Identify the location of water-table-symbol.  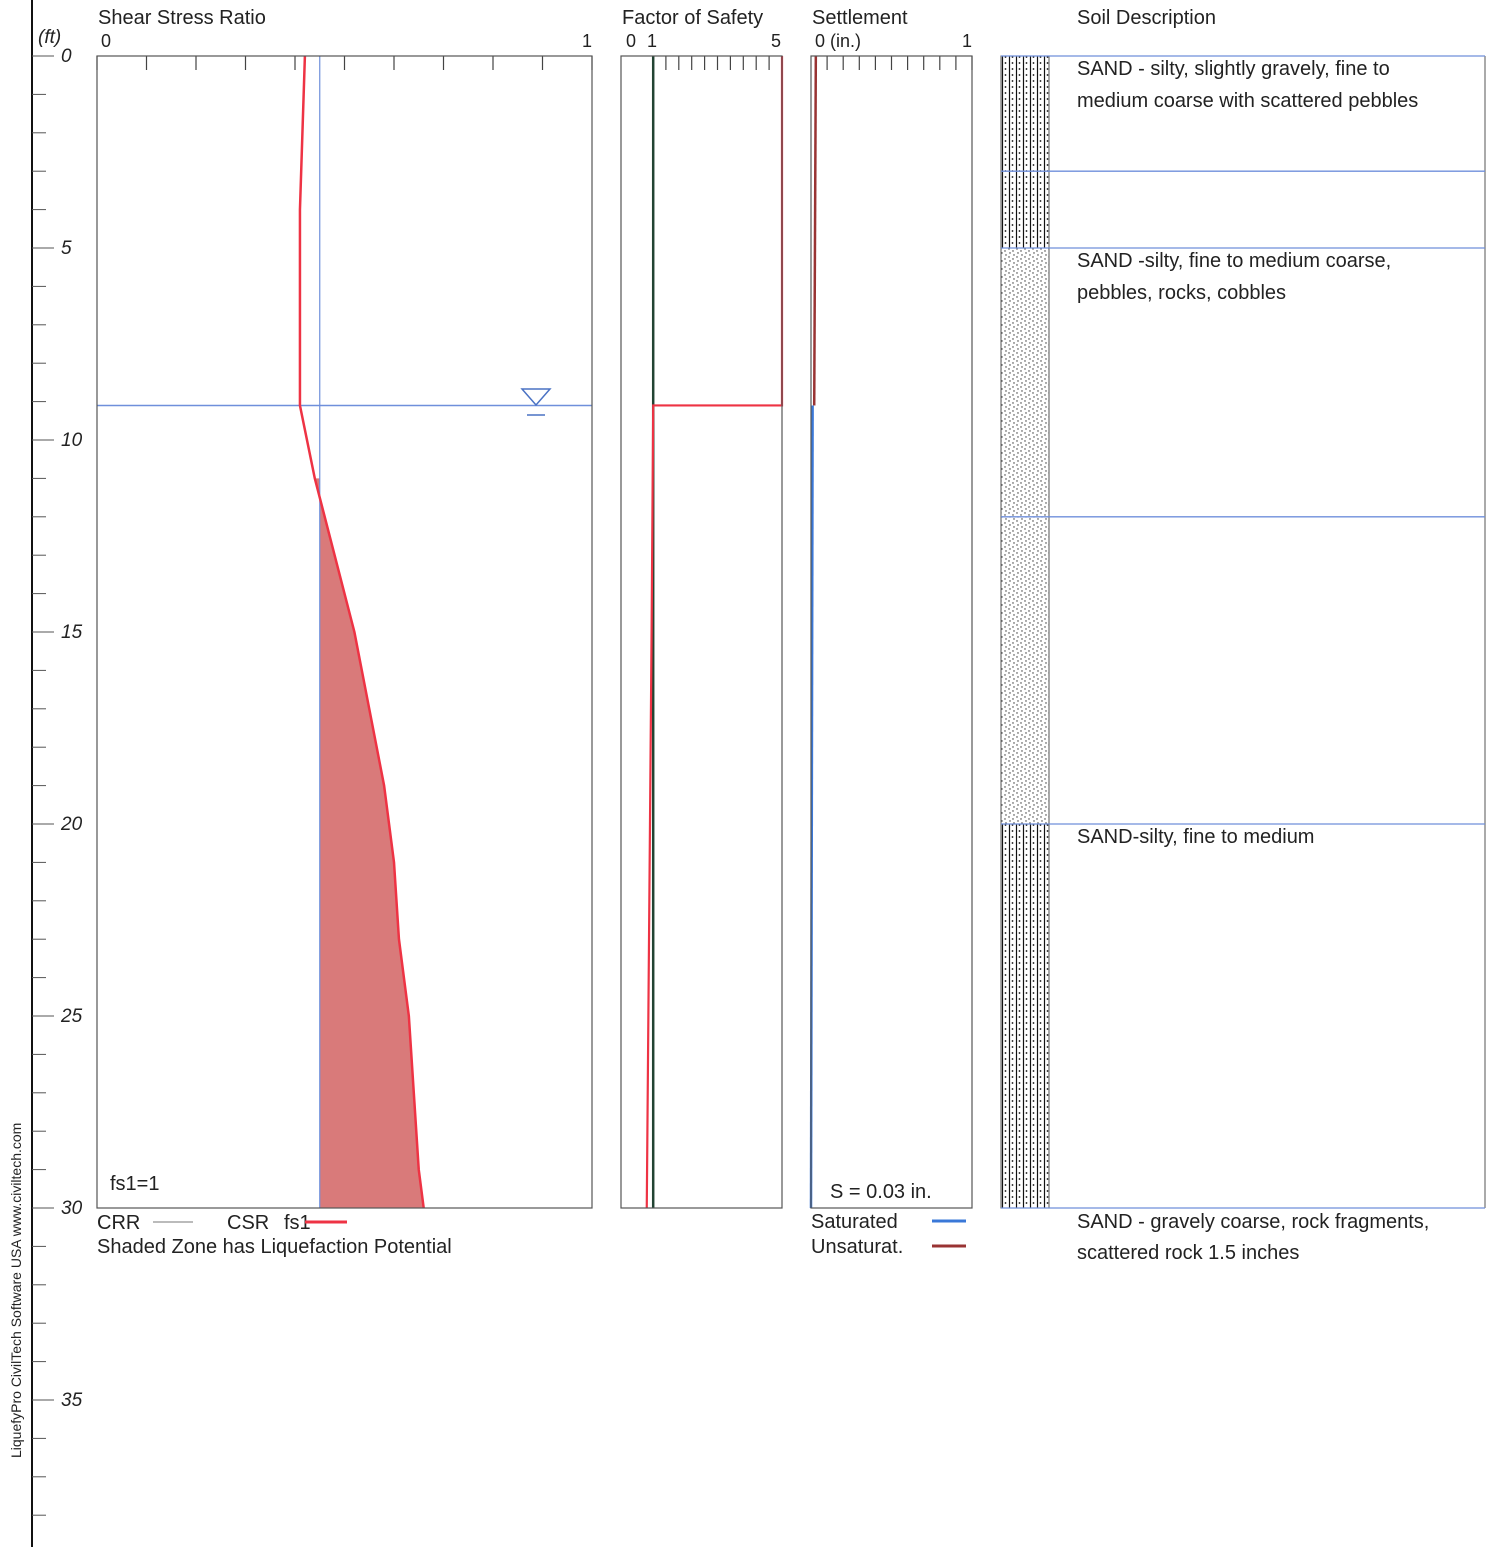
(536, 402).